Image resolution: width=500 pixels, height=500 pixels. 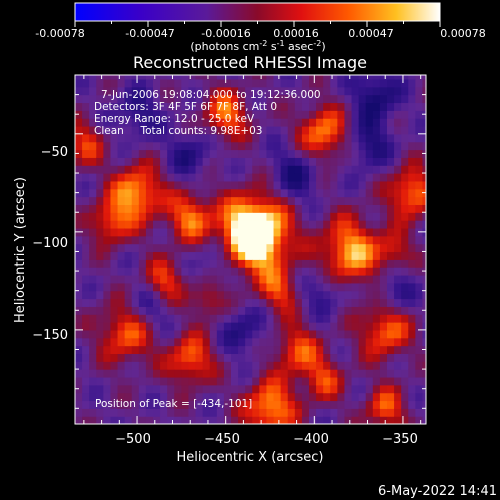 I want to click on info-line-detectors: Detectors: 3F 4F 5F 6F 7F 8F, Att 0, so click(x=185, y=107).